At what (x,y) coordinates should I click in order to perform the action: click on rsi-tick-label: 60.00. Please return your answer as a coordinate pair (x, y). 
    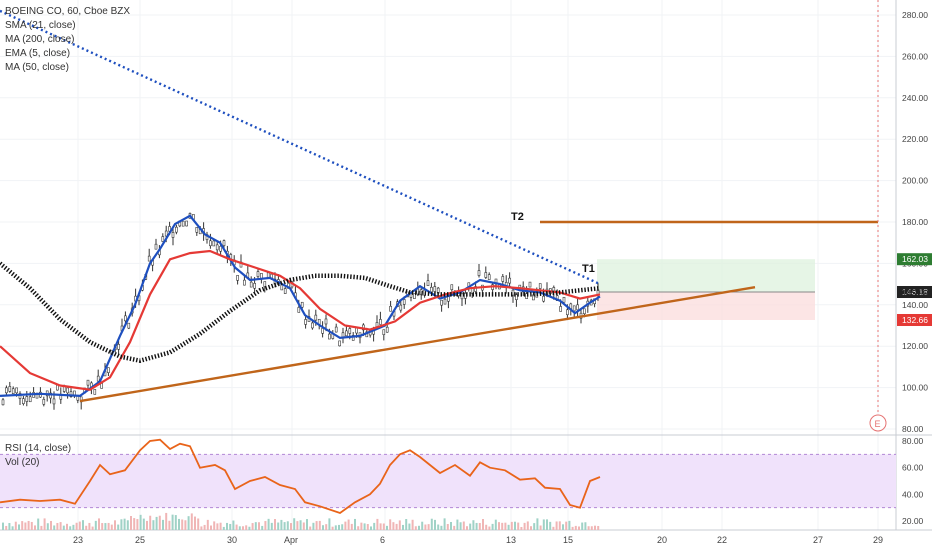
    Looking at the image, I should click on (913, 468).